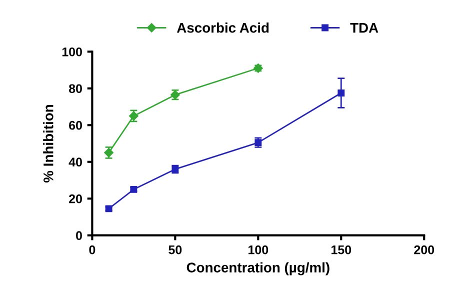 The width and height of the screenshot is (461, 287). Describe the element at coordinates (424, 249) in the screenshot. I see `x-tick-label: 200` at that location.